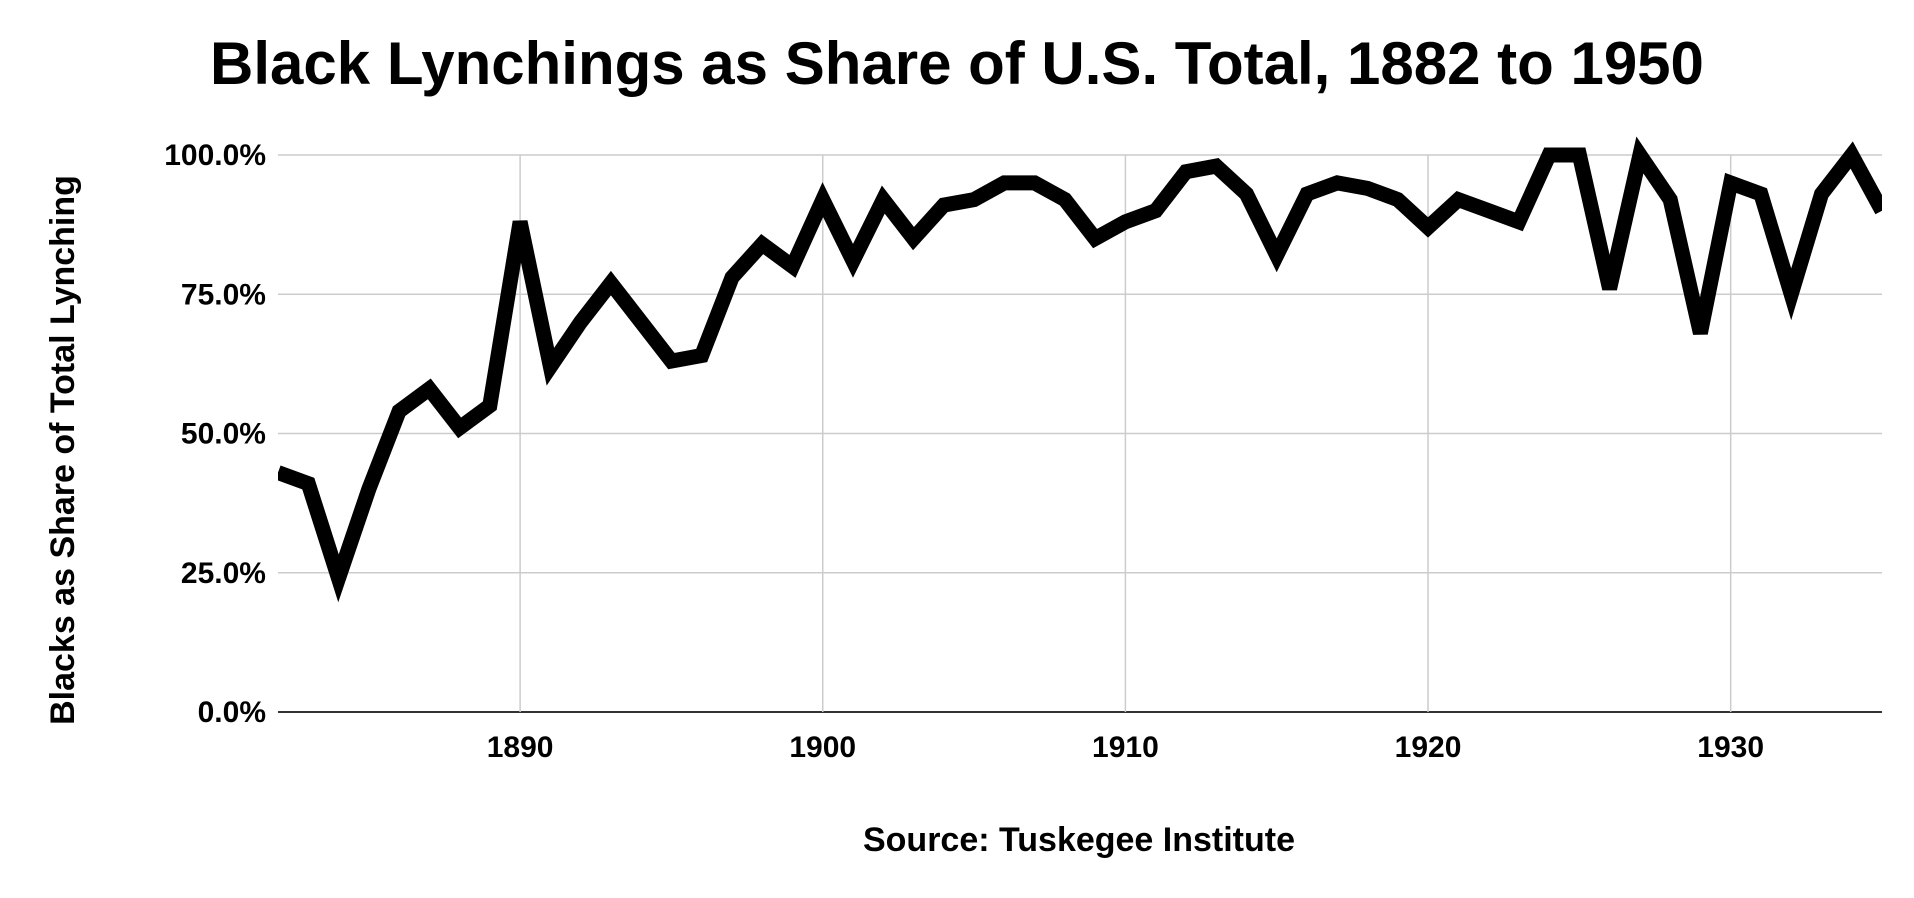  What do you see at coordinates (215, 155) in the screenshot?
I see `y-tick-label: 100.0%` at bounding box center [215, 155].